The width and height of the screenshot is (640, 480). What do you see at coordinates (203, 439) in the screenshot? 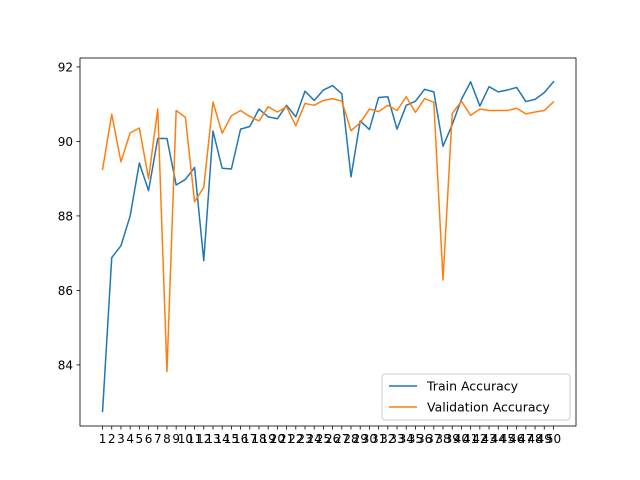
I see `x-tick-label: 12` at bounding box center [203, 439].